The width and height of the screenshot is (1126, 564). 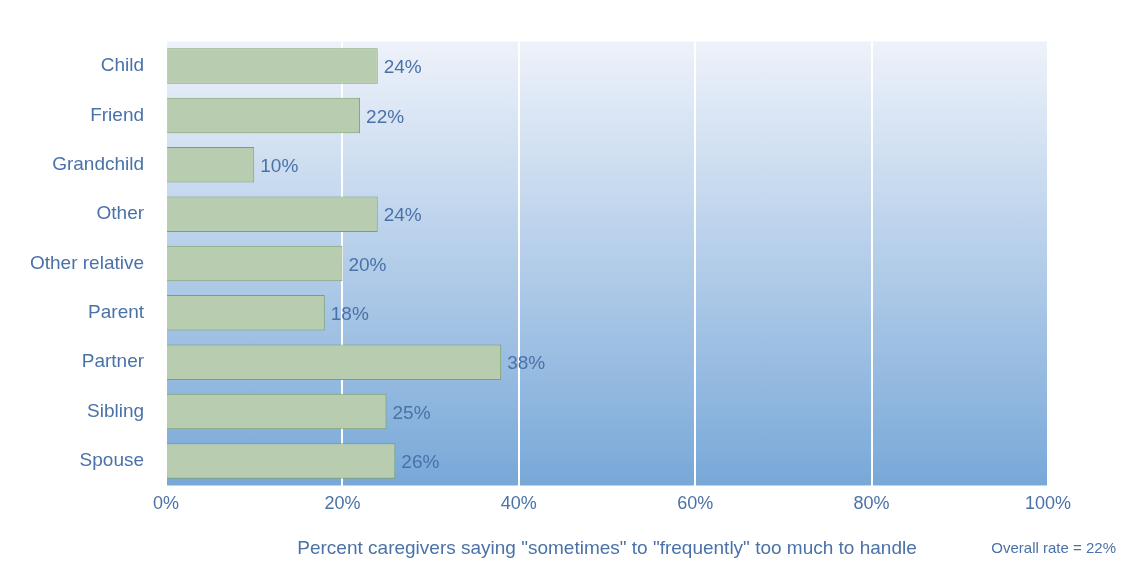 What do you see at coordinates (122, 65) in the screenshot?
I see `y-tick-label: Child` at bounding box center [122, 65].